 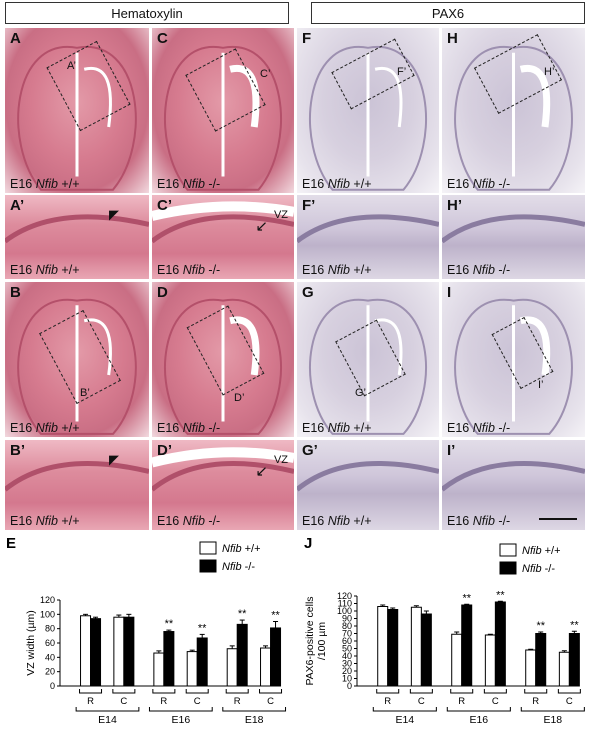 I want to click on header-hematoxylin: Hematoxylin, so click(x=147, y=13).